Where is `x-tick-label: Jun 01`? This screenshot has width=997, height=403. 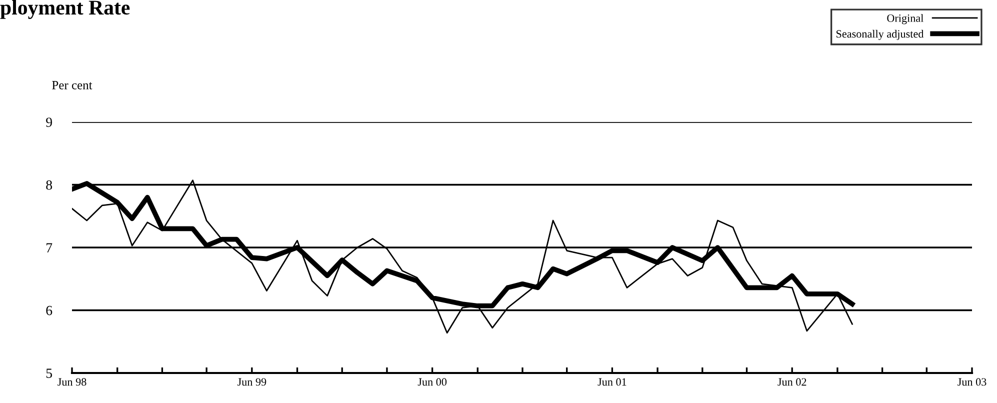 x-tick-label: Jun 01 is located at coordinates (612, 382).